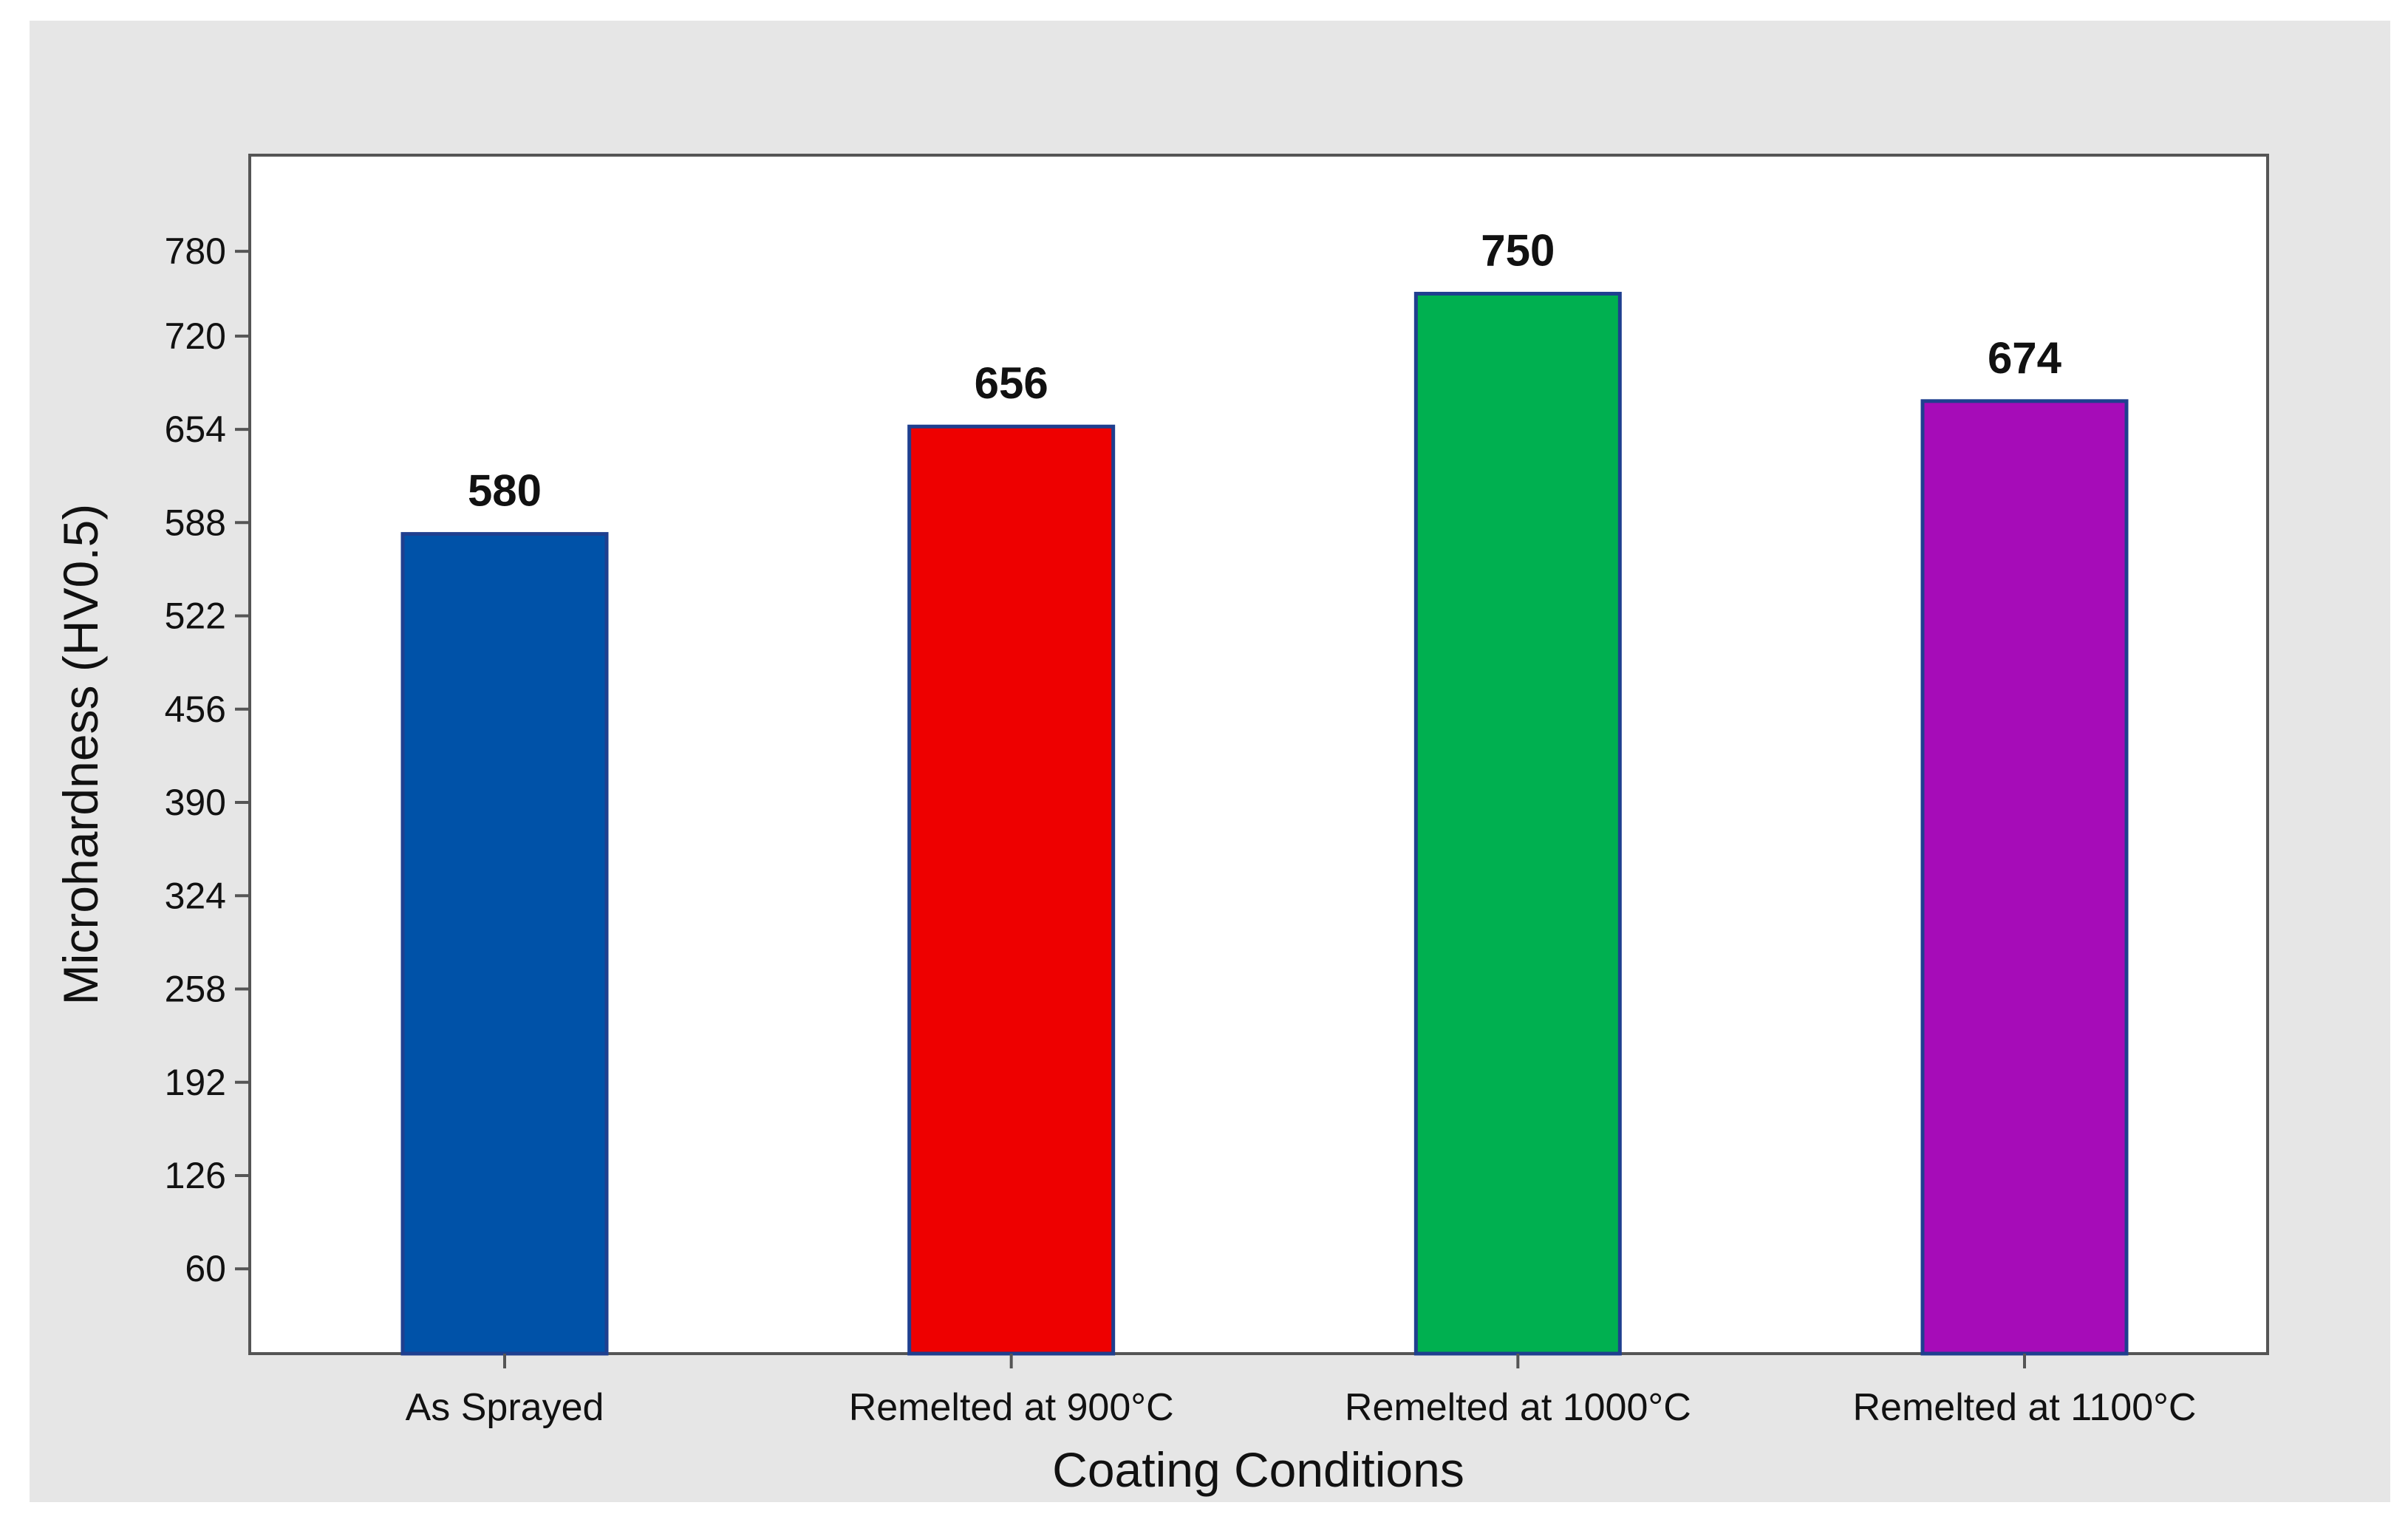  Describe the element at coordinates (195, 709) in the screenshot. I see `y-tick-label: 456` at that location.